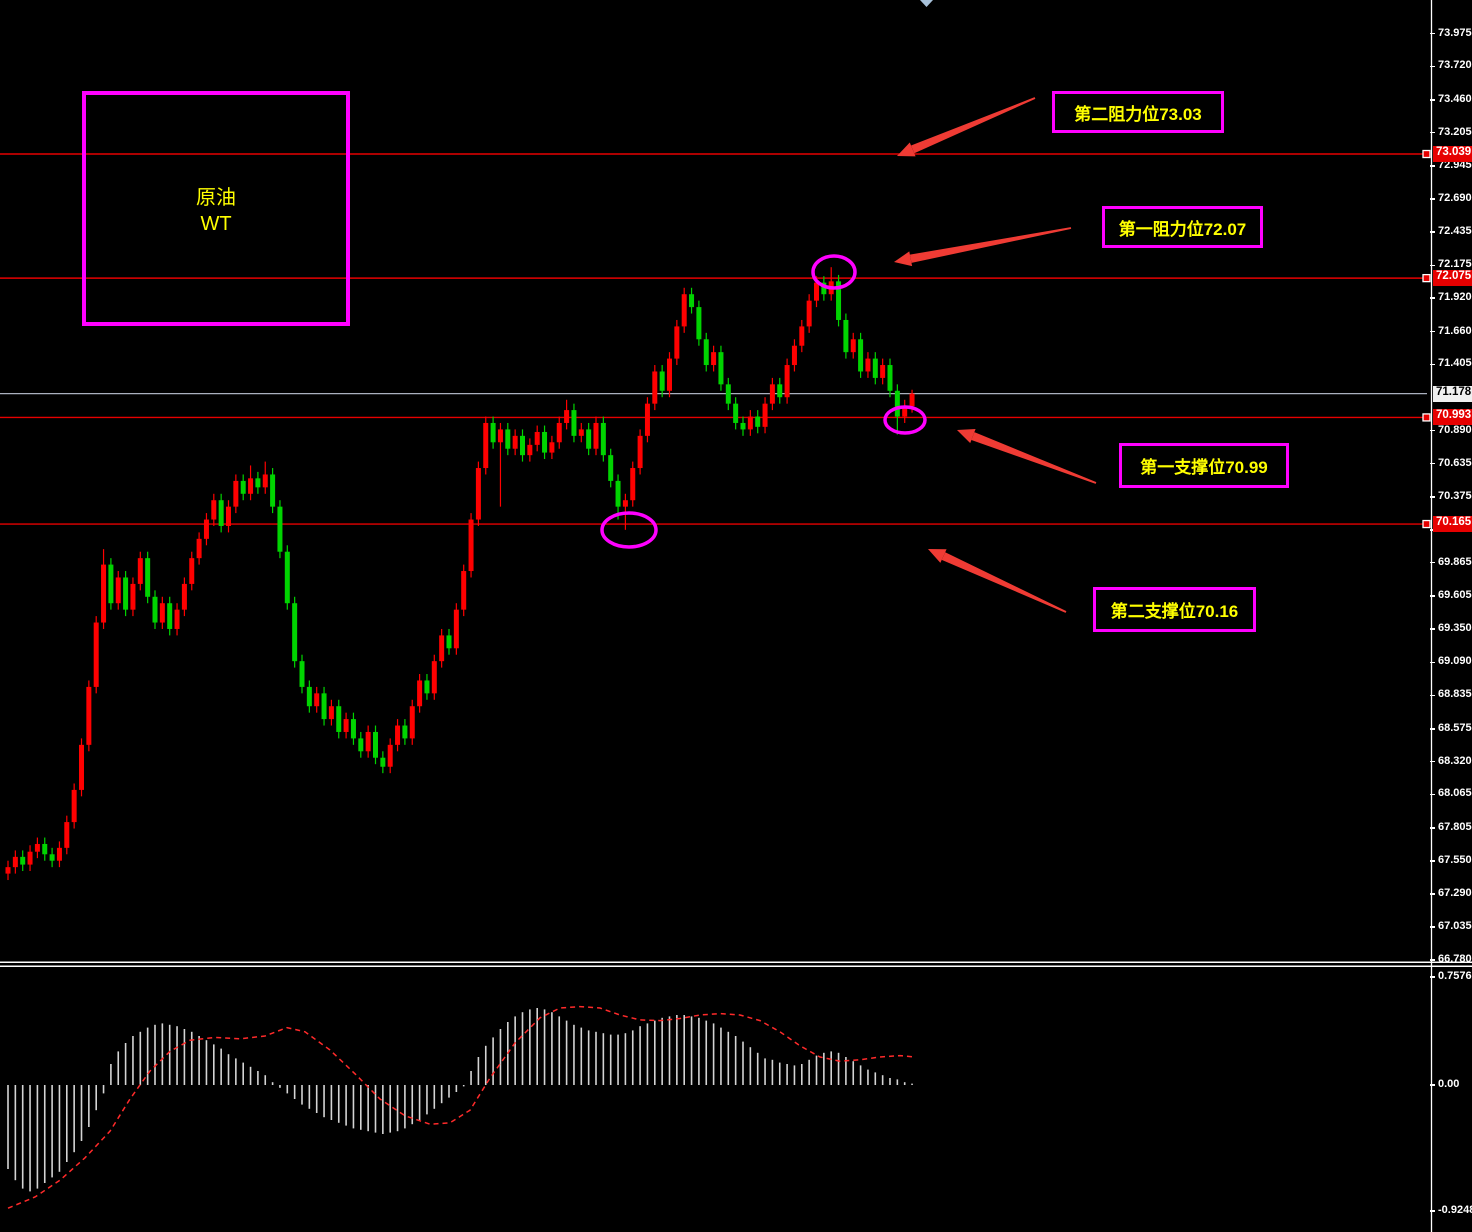 This screenshot has height=1232, width=1472. I want to click on symbol-annotation-box: 原油 WT, so click(216, 208).